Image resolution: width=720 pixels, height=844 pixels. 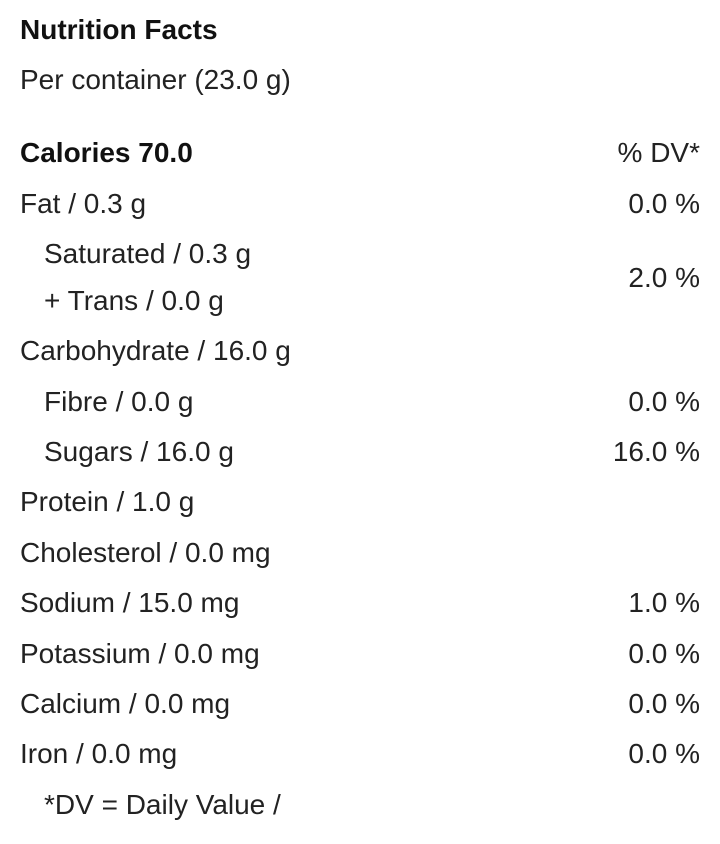 I want to click on row-potassium-dv: 0.0 %, so click(x=664, y=653).